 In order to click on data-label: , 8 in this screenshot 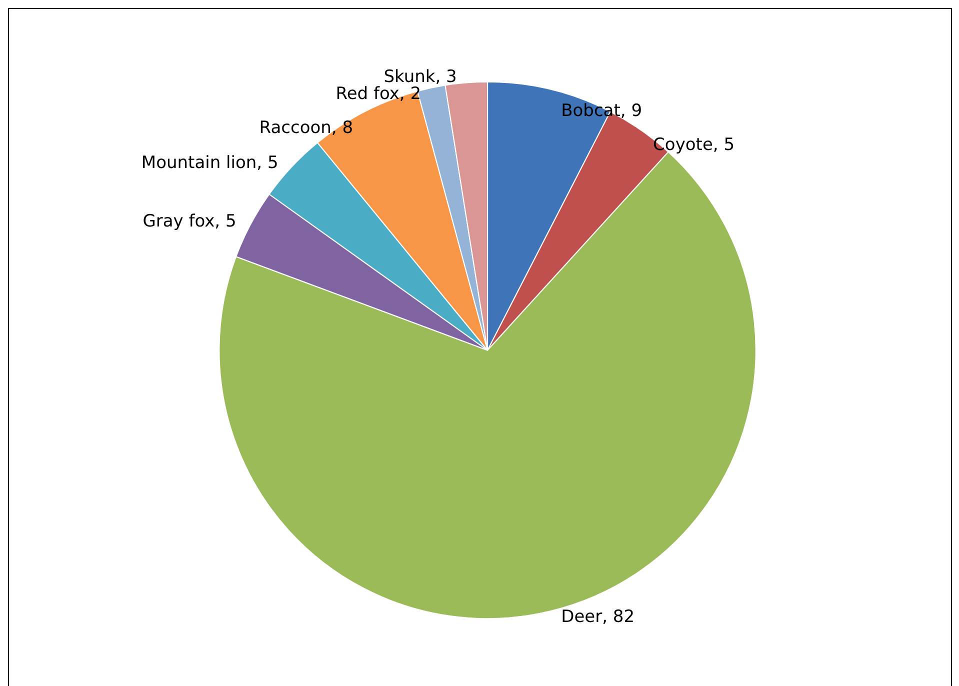, I will do `click(342, 128)`.